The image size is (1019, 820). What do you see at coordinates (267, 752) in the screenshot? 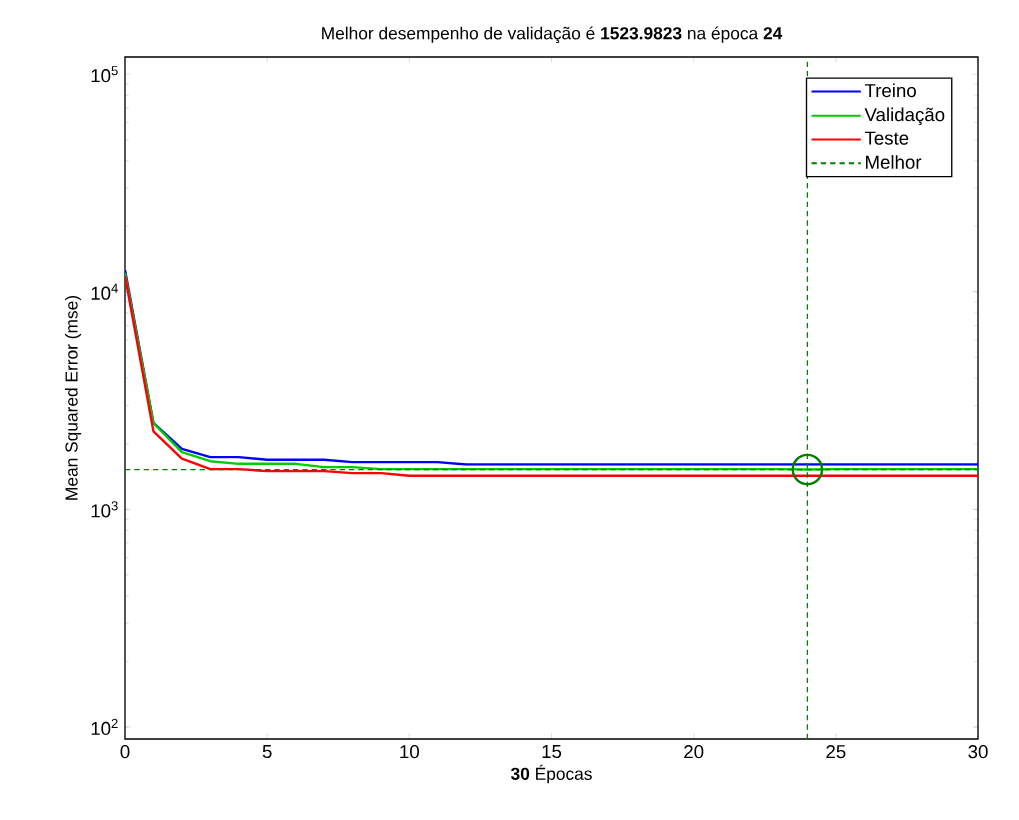
I see `x-tick-label: 5` at bounding box center [267, 752].